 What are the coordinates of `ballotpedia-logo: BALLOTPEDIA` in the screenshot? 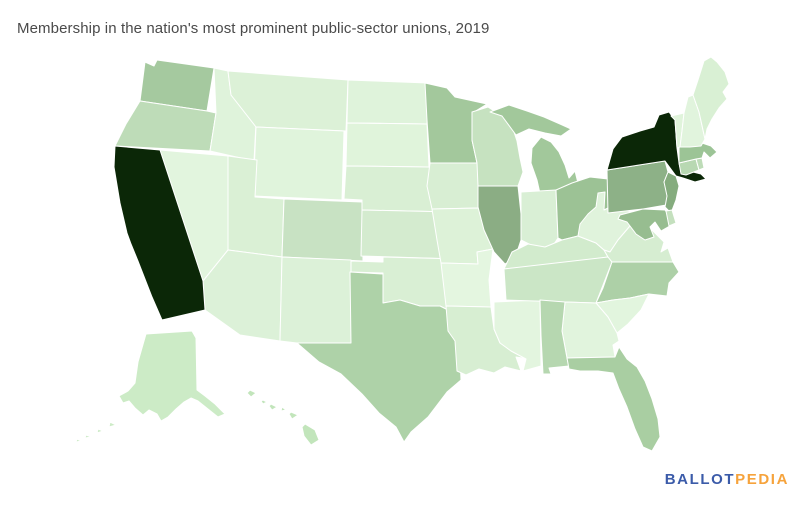 It's located at (727, 479).